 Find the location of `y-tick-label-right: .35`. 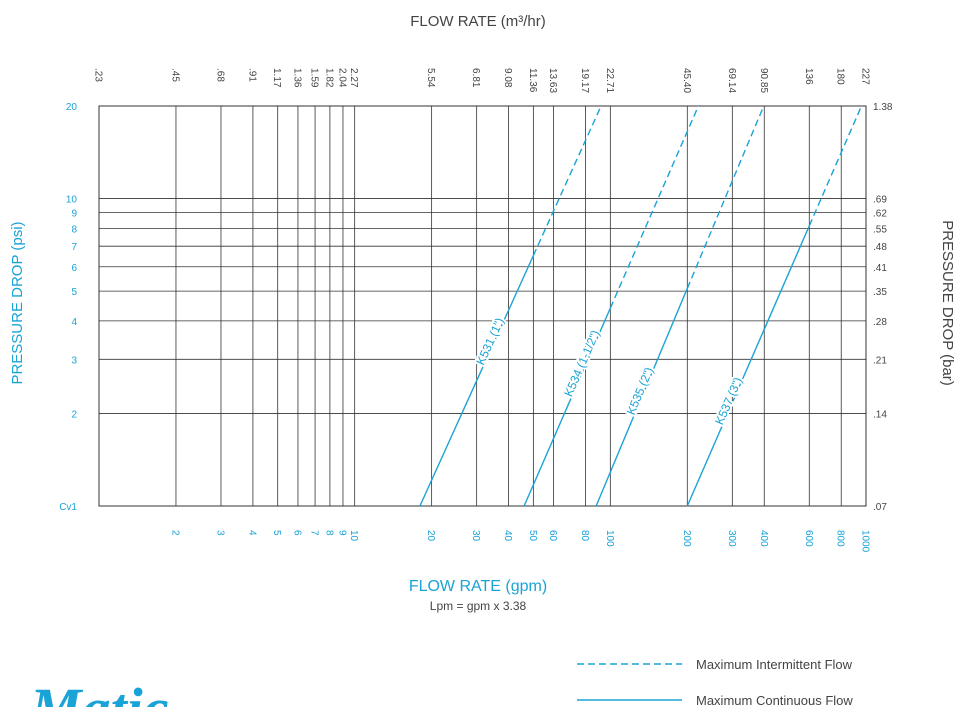

y-tick-label-right: .35 is located at coordinates (880, 292).